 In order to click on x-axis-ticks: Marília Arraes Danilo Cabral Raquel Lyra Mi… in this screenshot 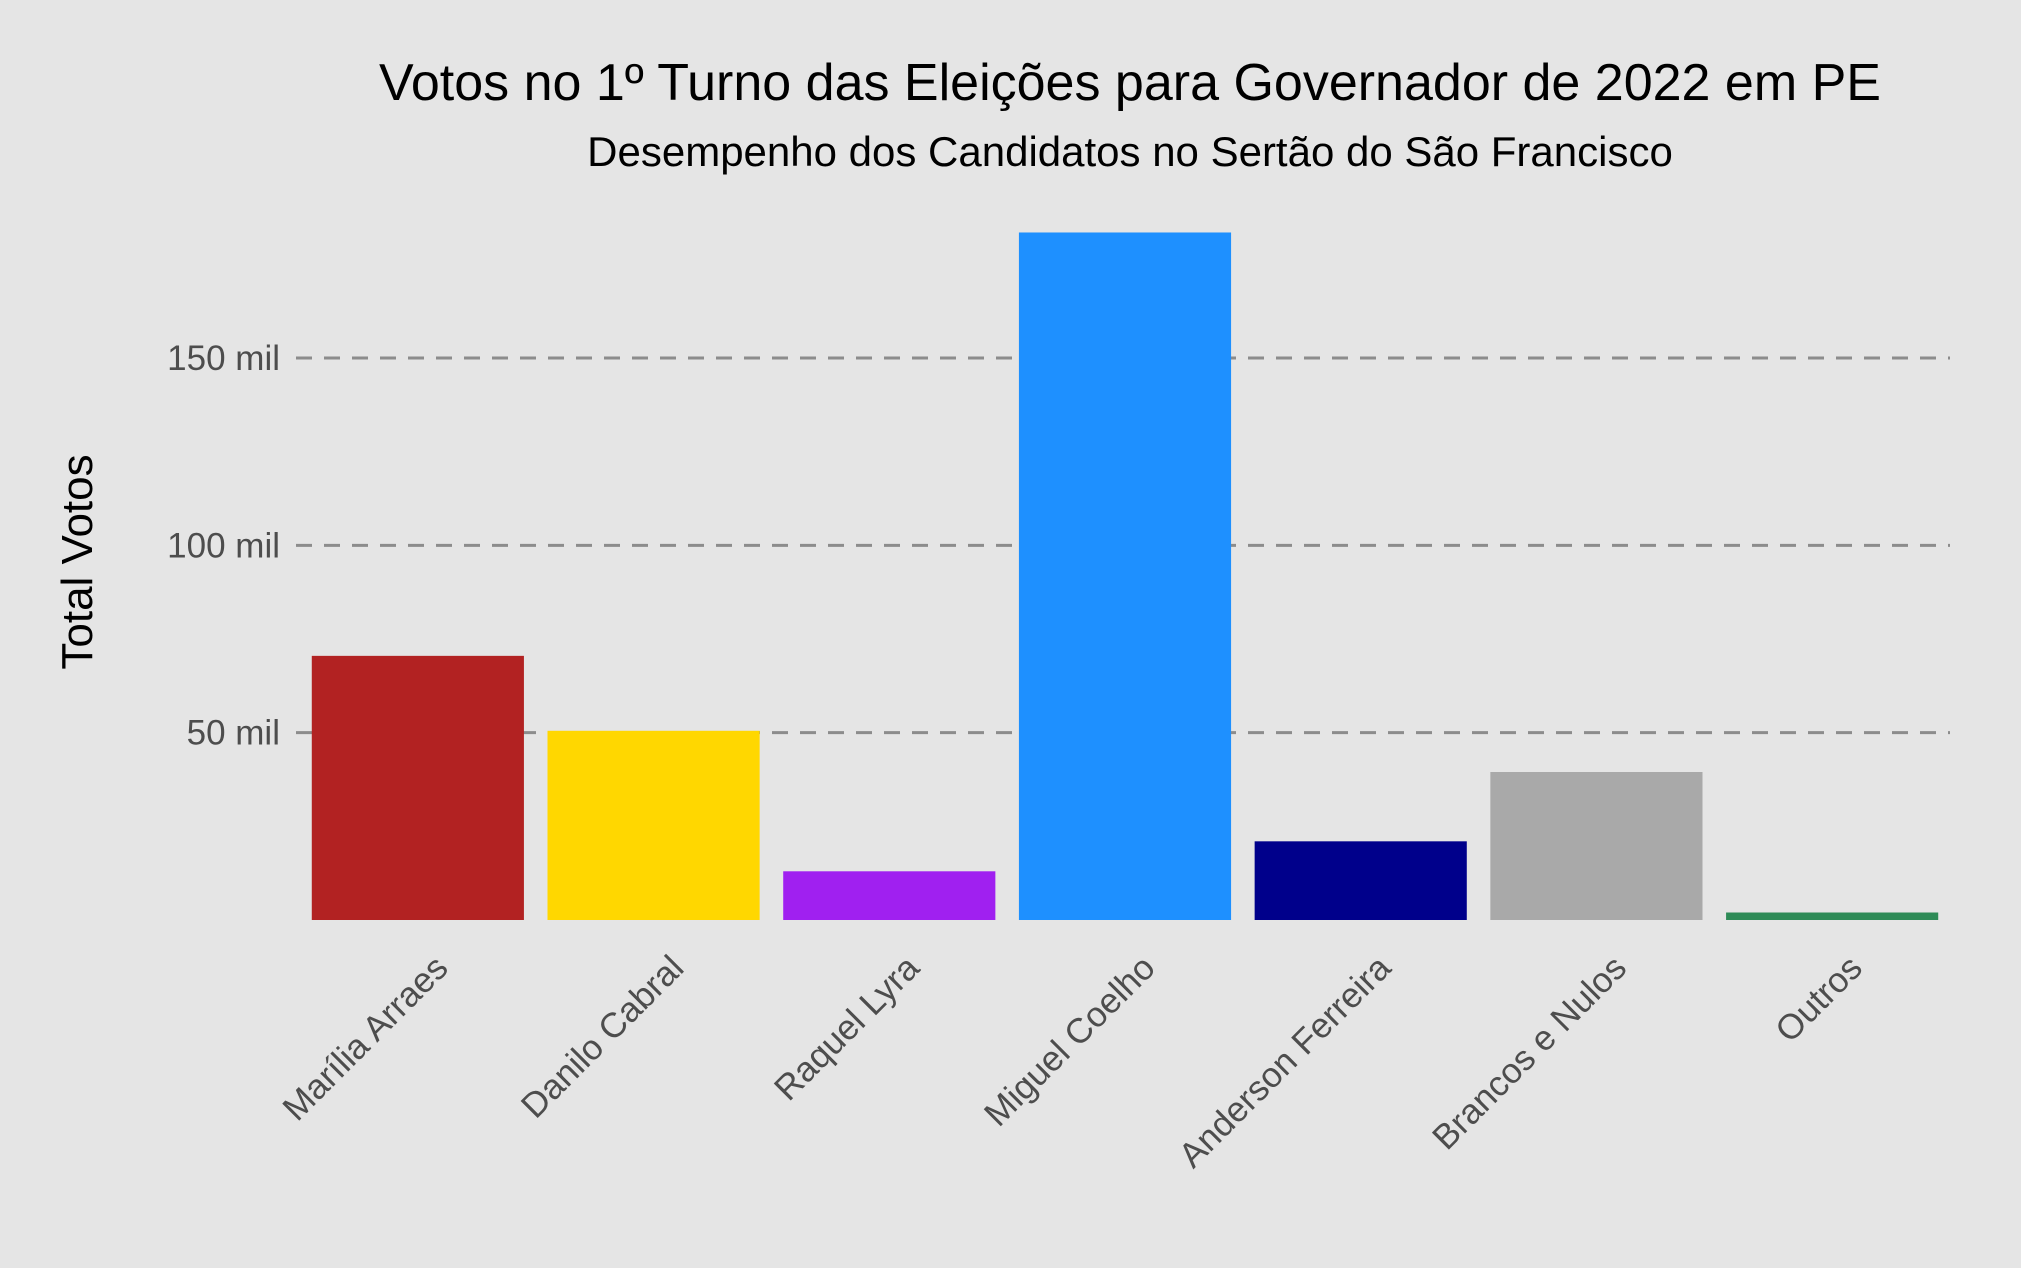, I will do `click(1072, 1061)`.